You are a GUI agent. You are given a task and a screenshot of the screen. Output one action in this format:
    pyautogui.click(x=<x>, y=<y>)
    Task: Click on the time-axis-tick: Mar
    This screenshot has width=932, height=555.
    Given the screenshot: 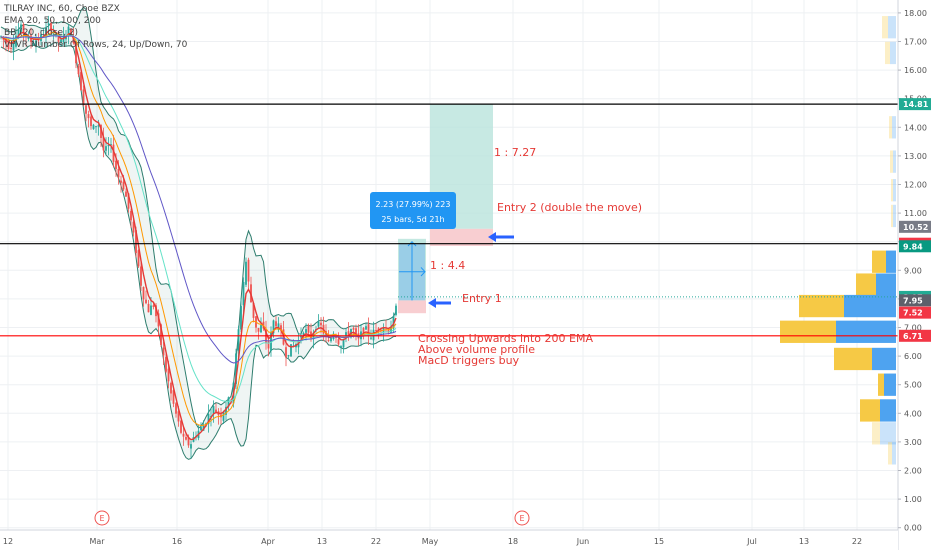 What is the action you would take?
    pyautogui.click(x=97, y=541)
    